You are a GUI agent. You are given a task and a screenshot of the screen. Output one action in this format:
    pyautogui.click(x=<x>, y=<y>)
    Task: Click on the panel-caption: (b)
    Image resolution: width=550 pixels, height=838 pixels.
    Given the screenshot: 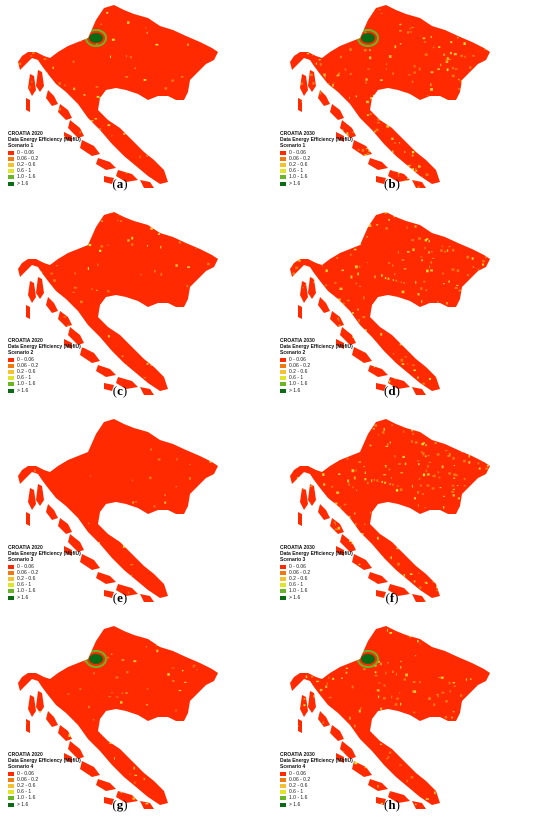 What is the action you would take?
    pyautogui.click(x=392, y=183)
    